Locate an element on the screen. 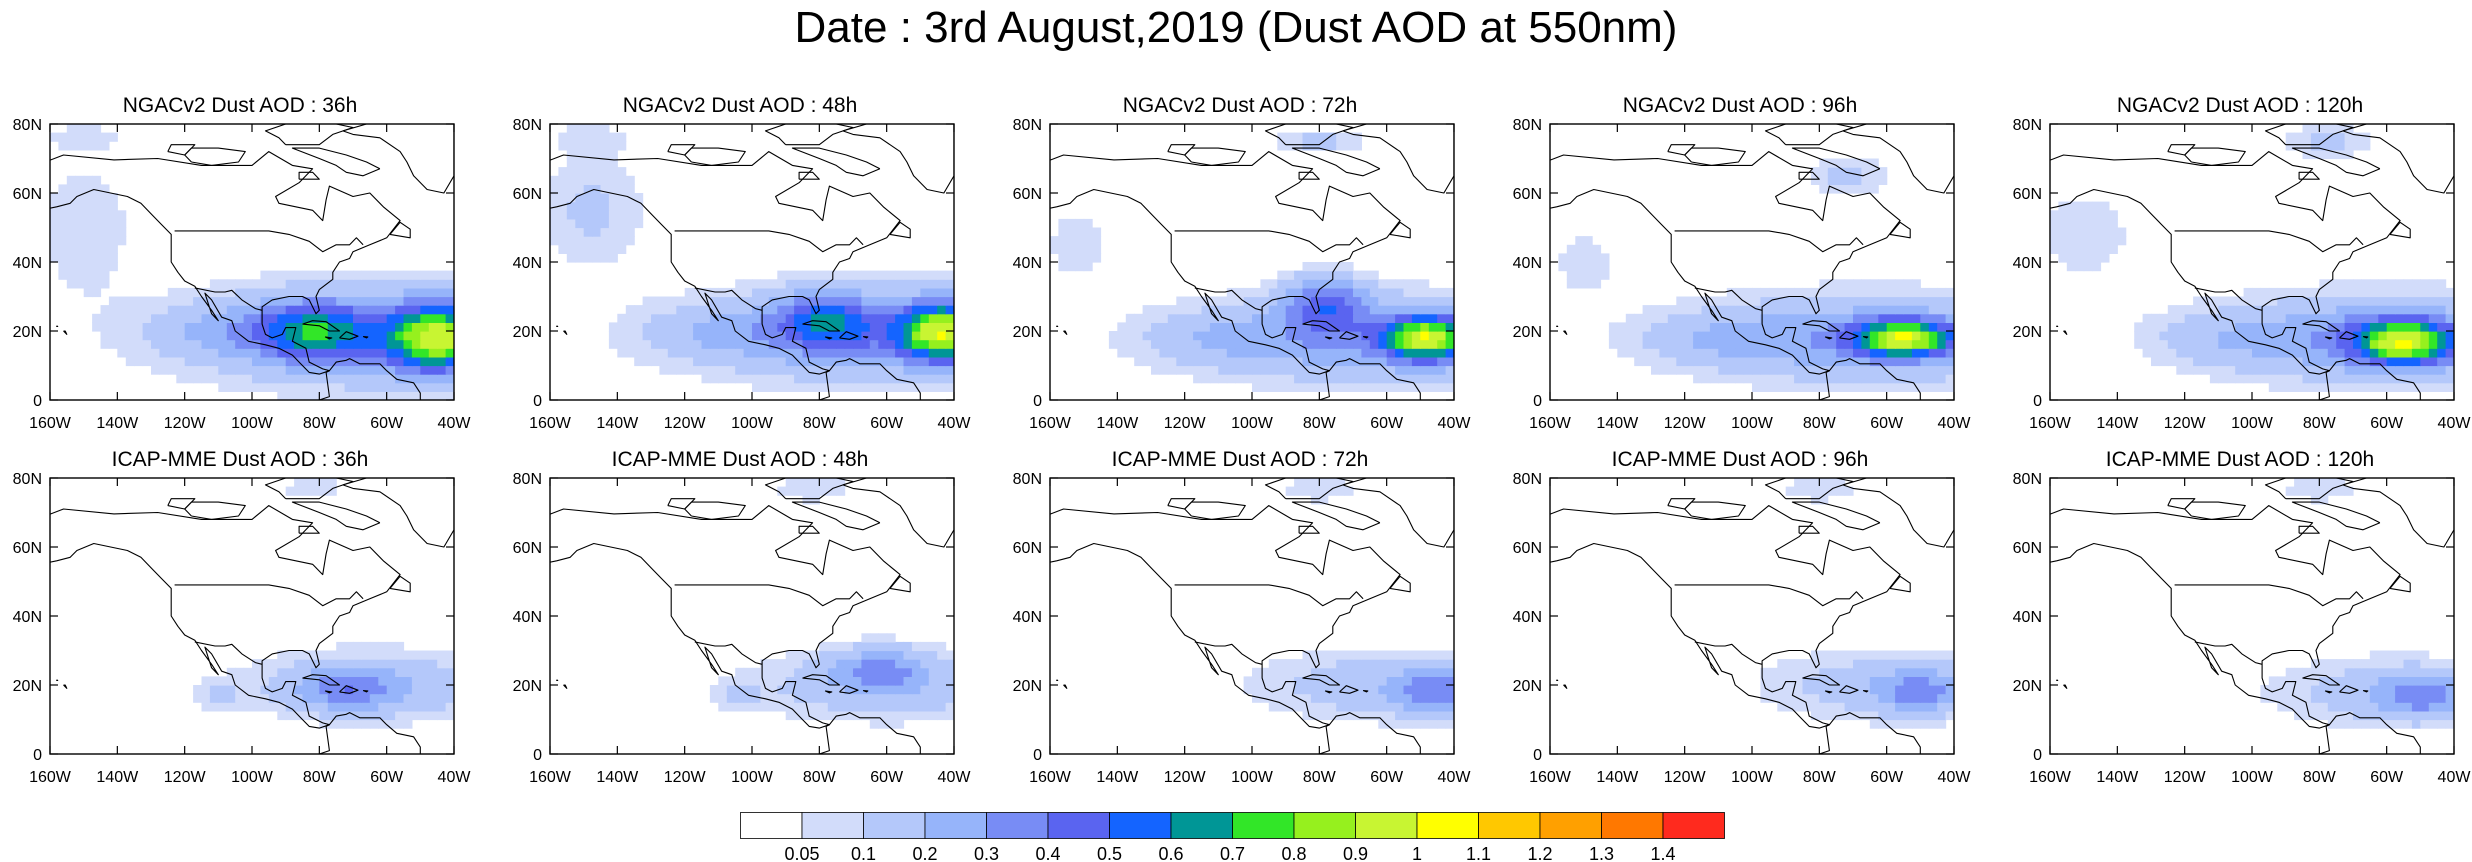 The image size is (2472, 862). national-border is located at coordinates (2269, 241).